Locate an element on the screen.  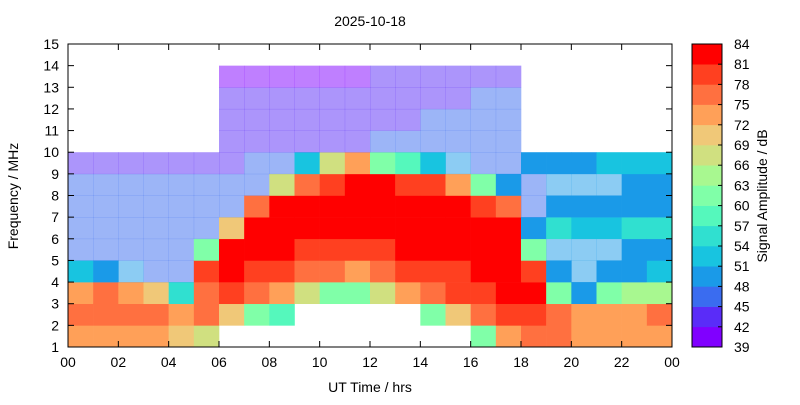
y-tick-label: 11 is located at coordinates (51, 131).